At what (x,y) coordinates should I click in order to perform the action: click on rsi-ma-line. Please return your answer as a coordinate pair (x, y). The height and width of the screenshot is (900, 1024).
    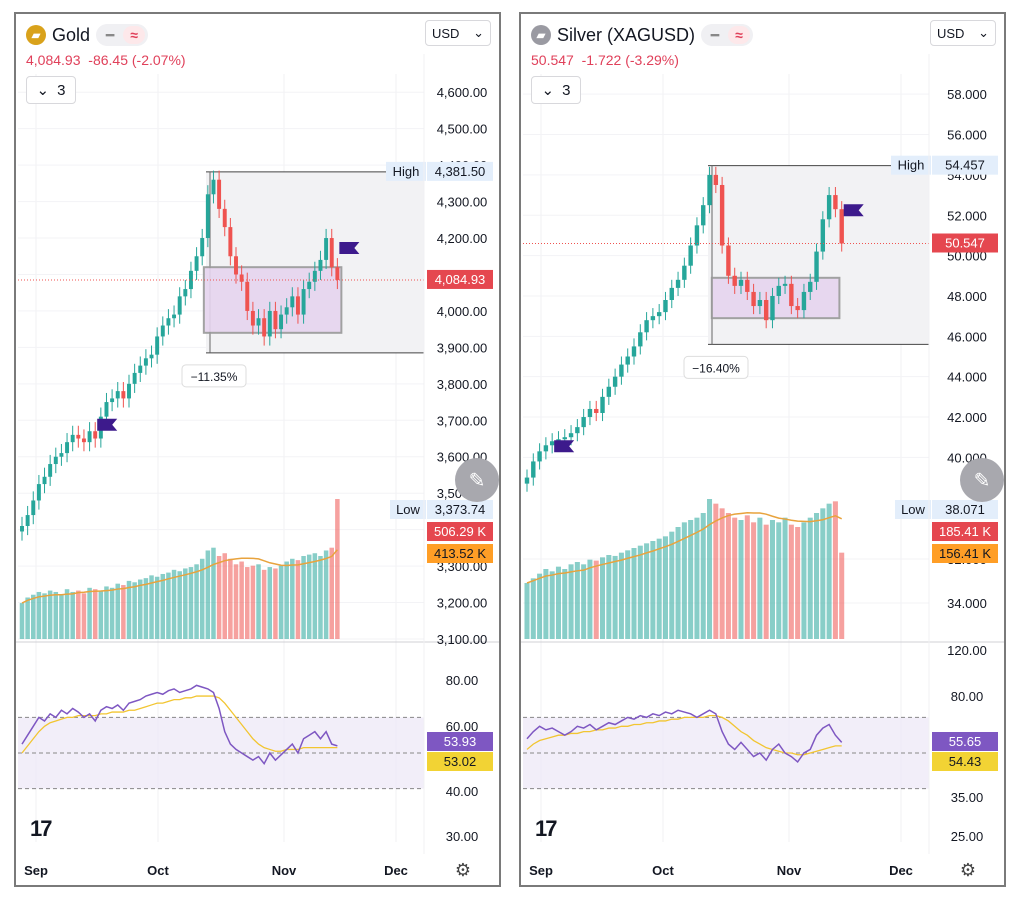
    Looking at the image, I should click on (179, 724).